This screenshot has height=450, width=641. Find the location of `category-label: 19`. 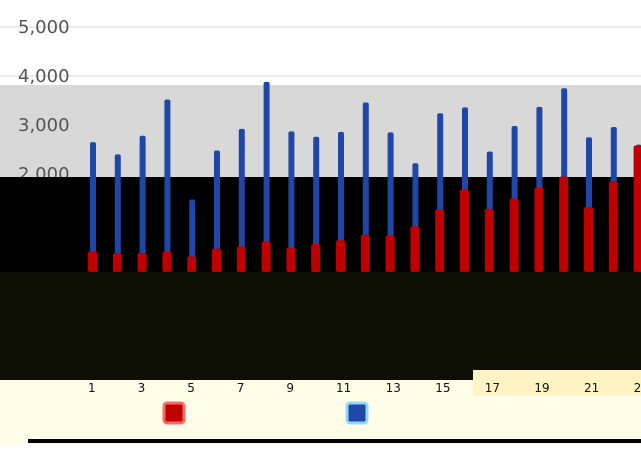

category-label: 19 is located at coordinates (541, 388).